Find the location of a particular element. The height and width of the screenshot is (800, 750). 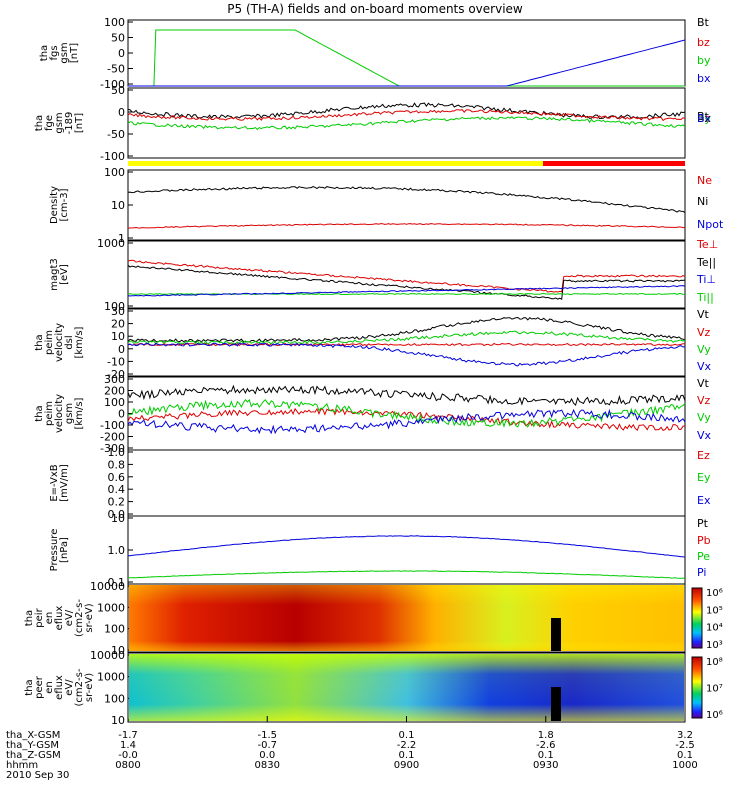

footer-value: 3.2 is located at coordinates (685, 735).